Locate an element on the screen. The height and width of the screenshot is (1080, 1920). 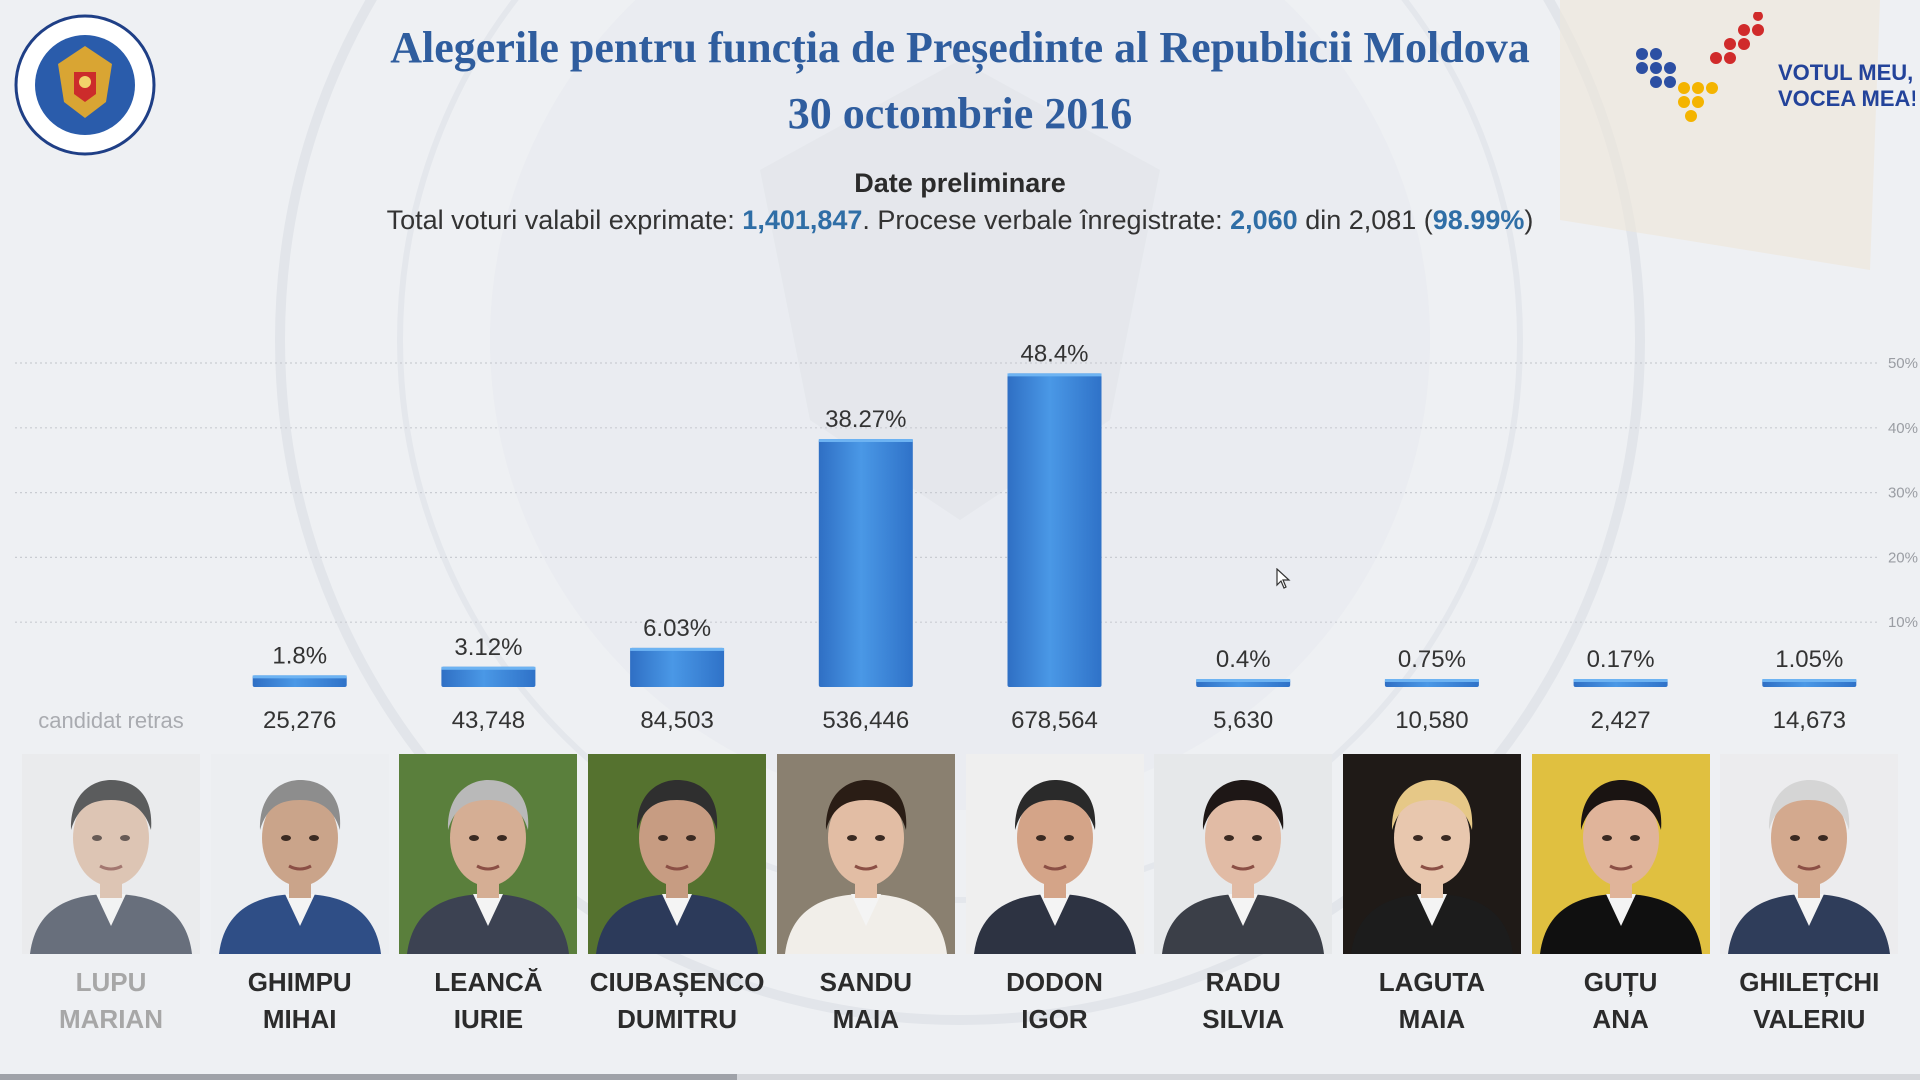
scrollbar-thumb is located at coordinates (368, 1077).